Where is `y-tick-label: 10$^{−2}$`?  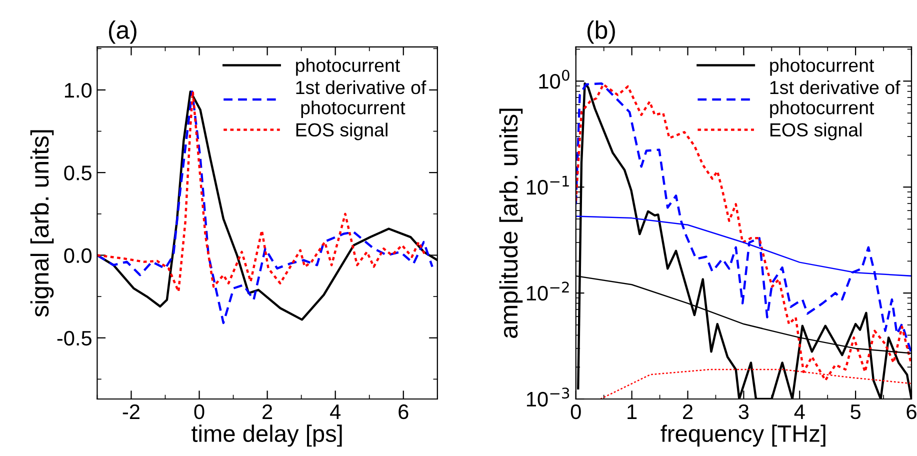
y-tick-label: 10$^{−2}$ is located at coordinates (547, 291).